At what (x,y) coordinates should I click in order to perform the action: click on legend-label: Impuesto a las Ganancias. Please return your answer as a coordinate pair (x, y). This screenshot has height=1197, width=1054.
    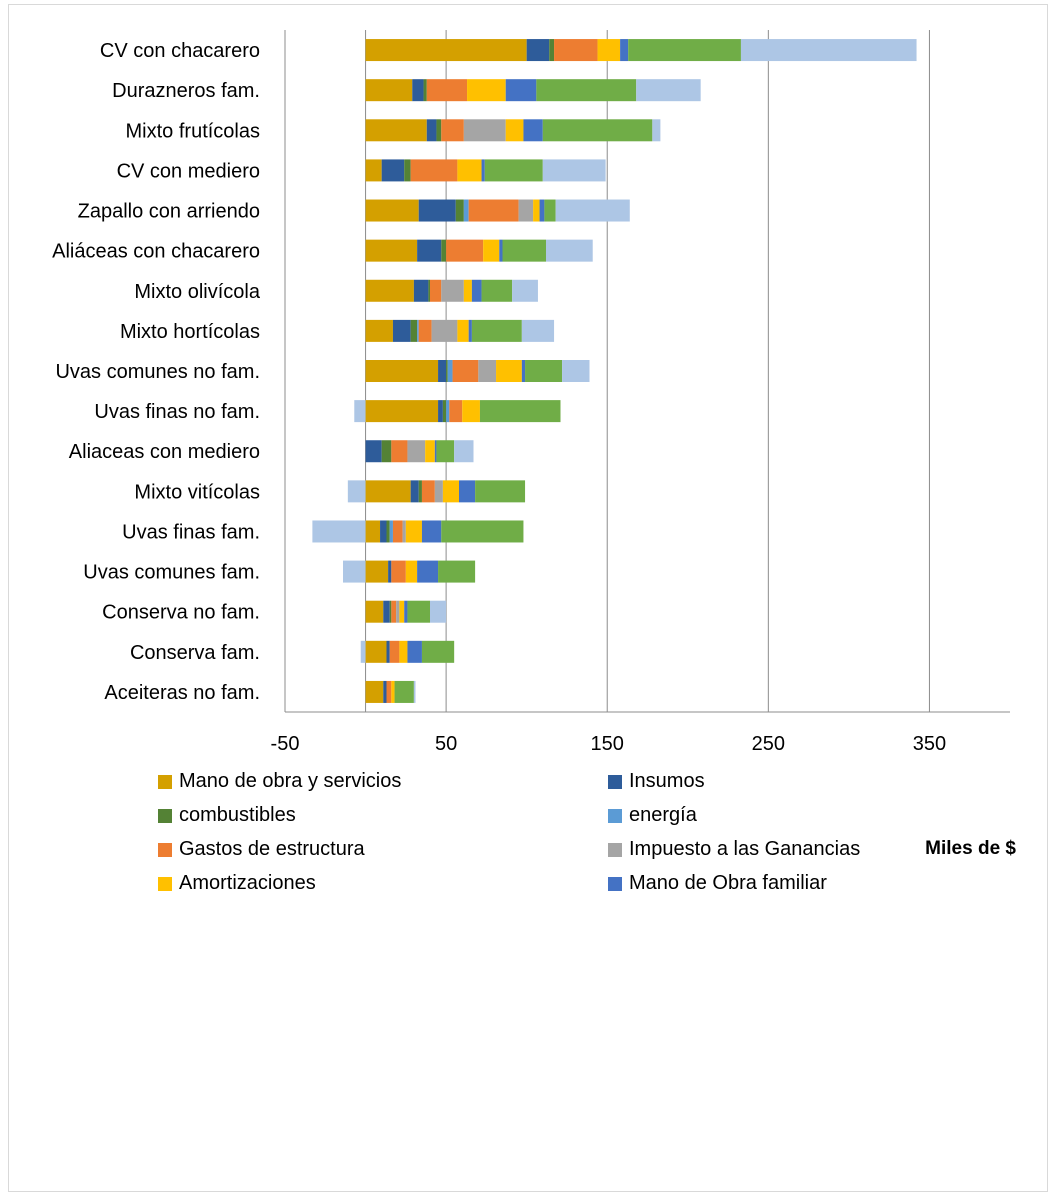
    Looking at the image, I should click on (745, 849).